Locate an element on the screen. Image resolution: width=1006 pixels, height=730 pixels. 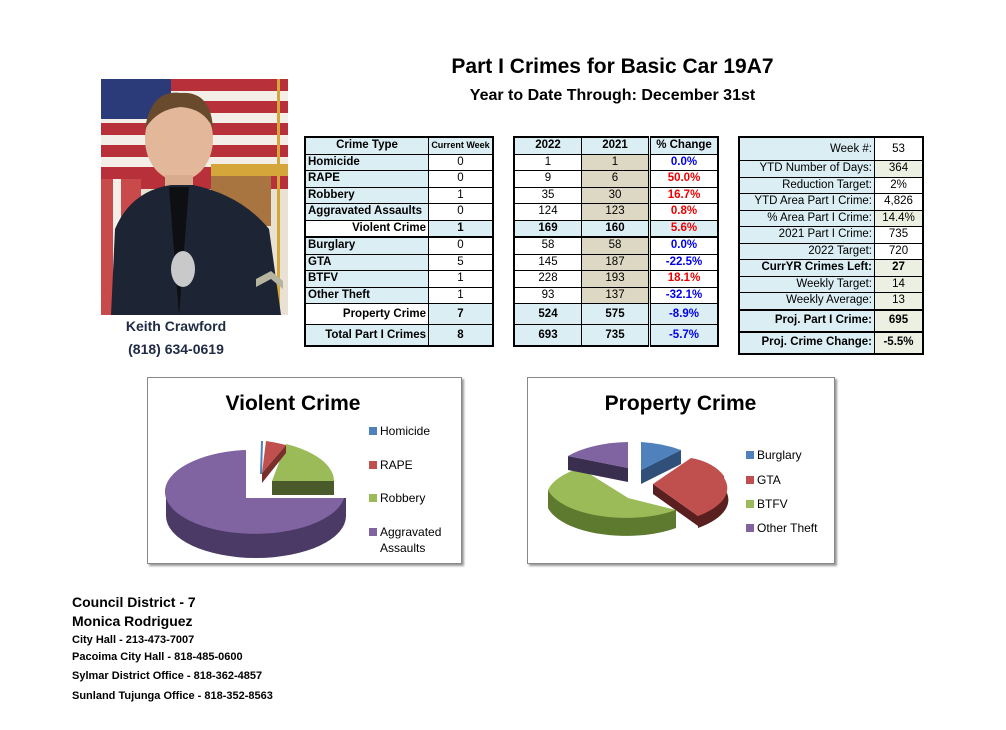
council-member: Monica Rodriguez is located at coordinates (132, 621).